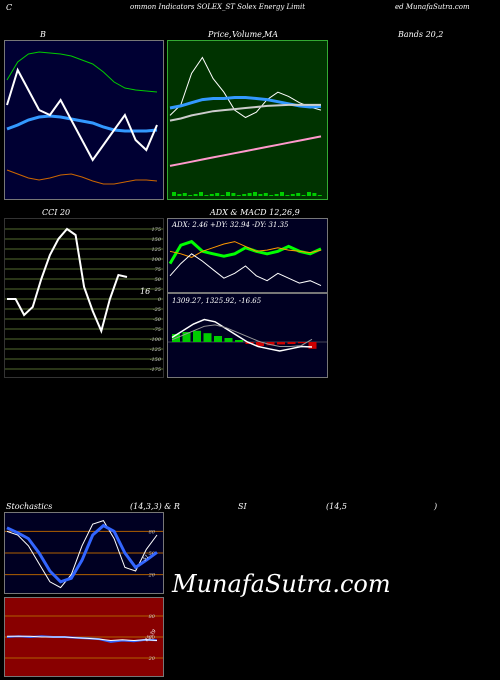 The image size is (500, 680). What do you see at coordinates (29, 506) in the screenshot?
I see `stoch-title: Stochastics` at bounding box center [29, 506].